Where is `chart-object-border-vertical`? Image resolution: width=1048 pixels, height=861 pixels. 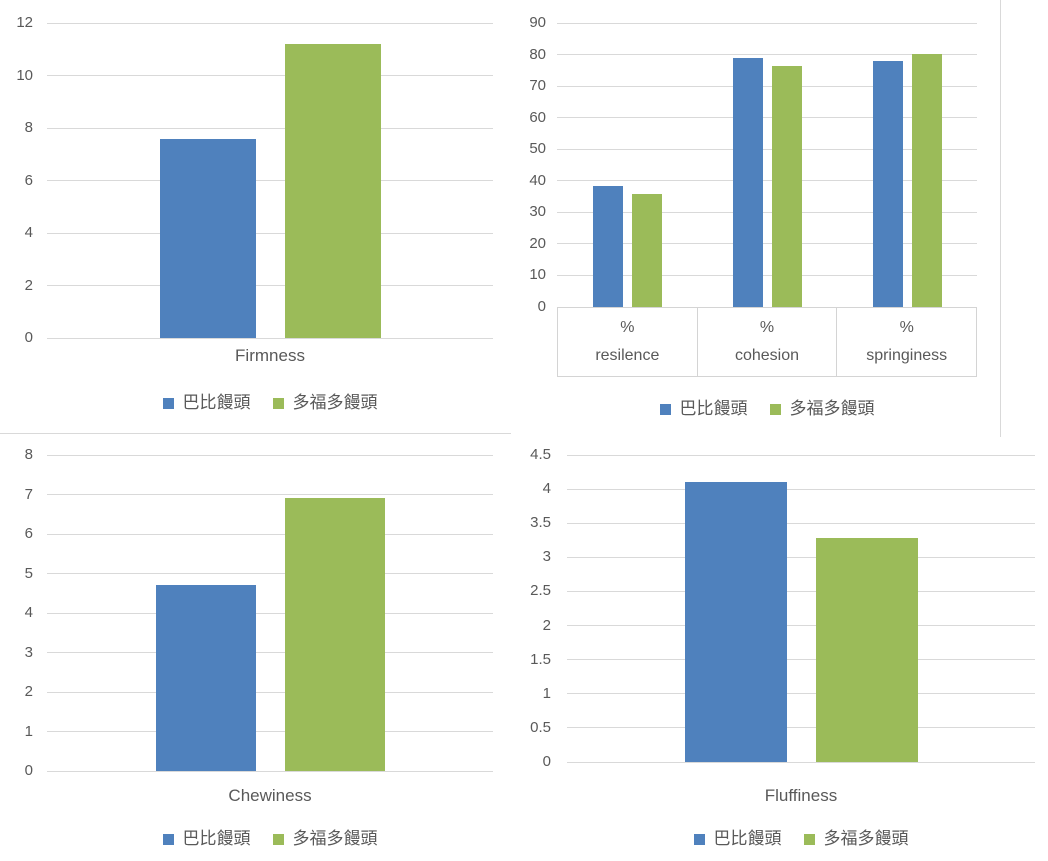 chart-object-border-vertical is located at coordinates (1000, 218).